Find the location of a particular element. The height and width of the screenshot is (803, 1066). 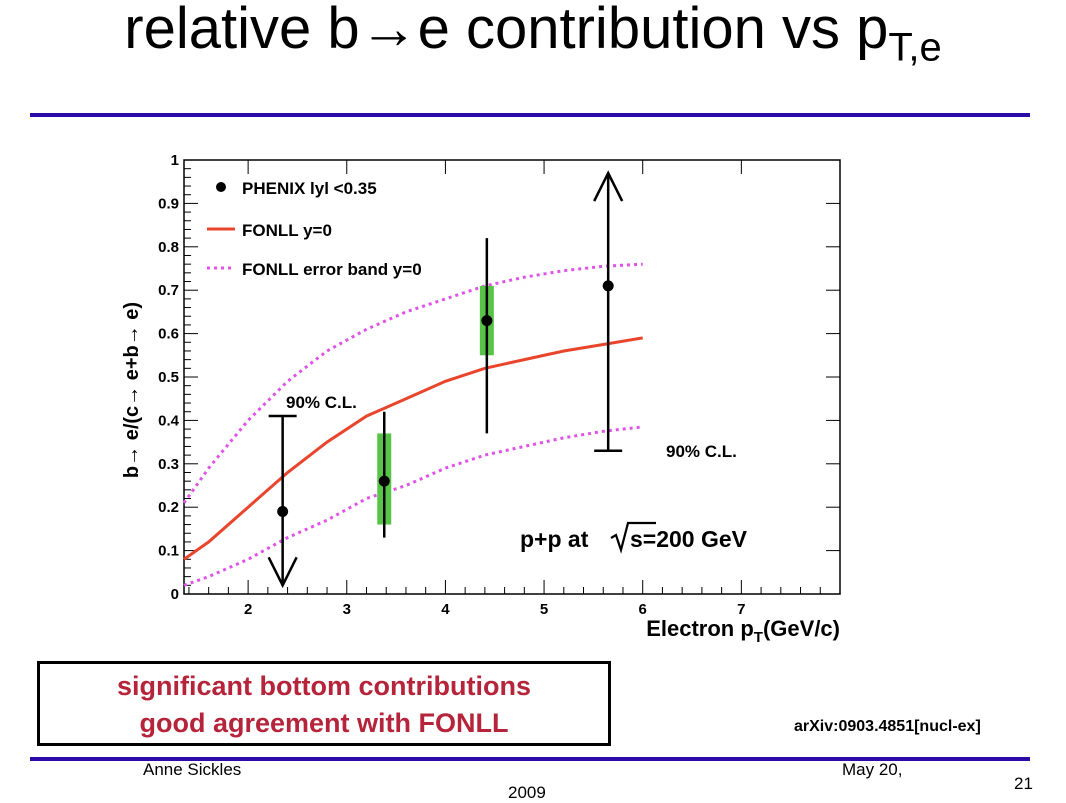

y-tick-label: 0.3 is located at coordinates (168, 464).